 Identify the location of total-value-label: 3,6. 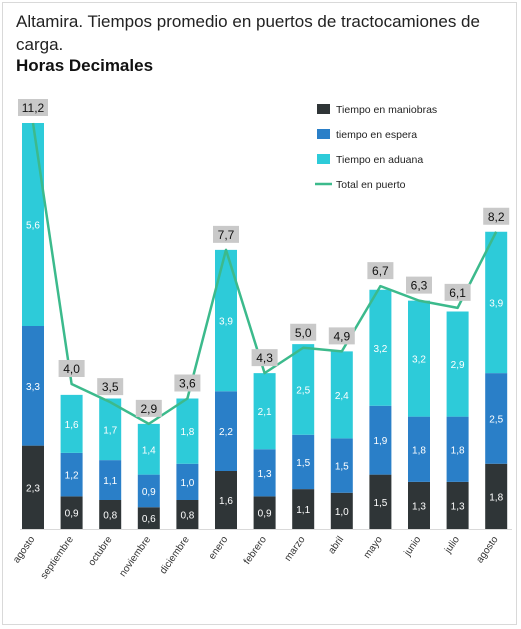
(187, 384).